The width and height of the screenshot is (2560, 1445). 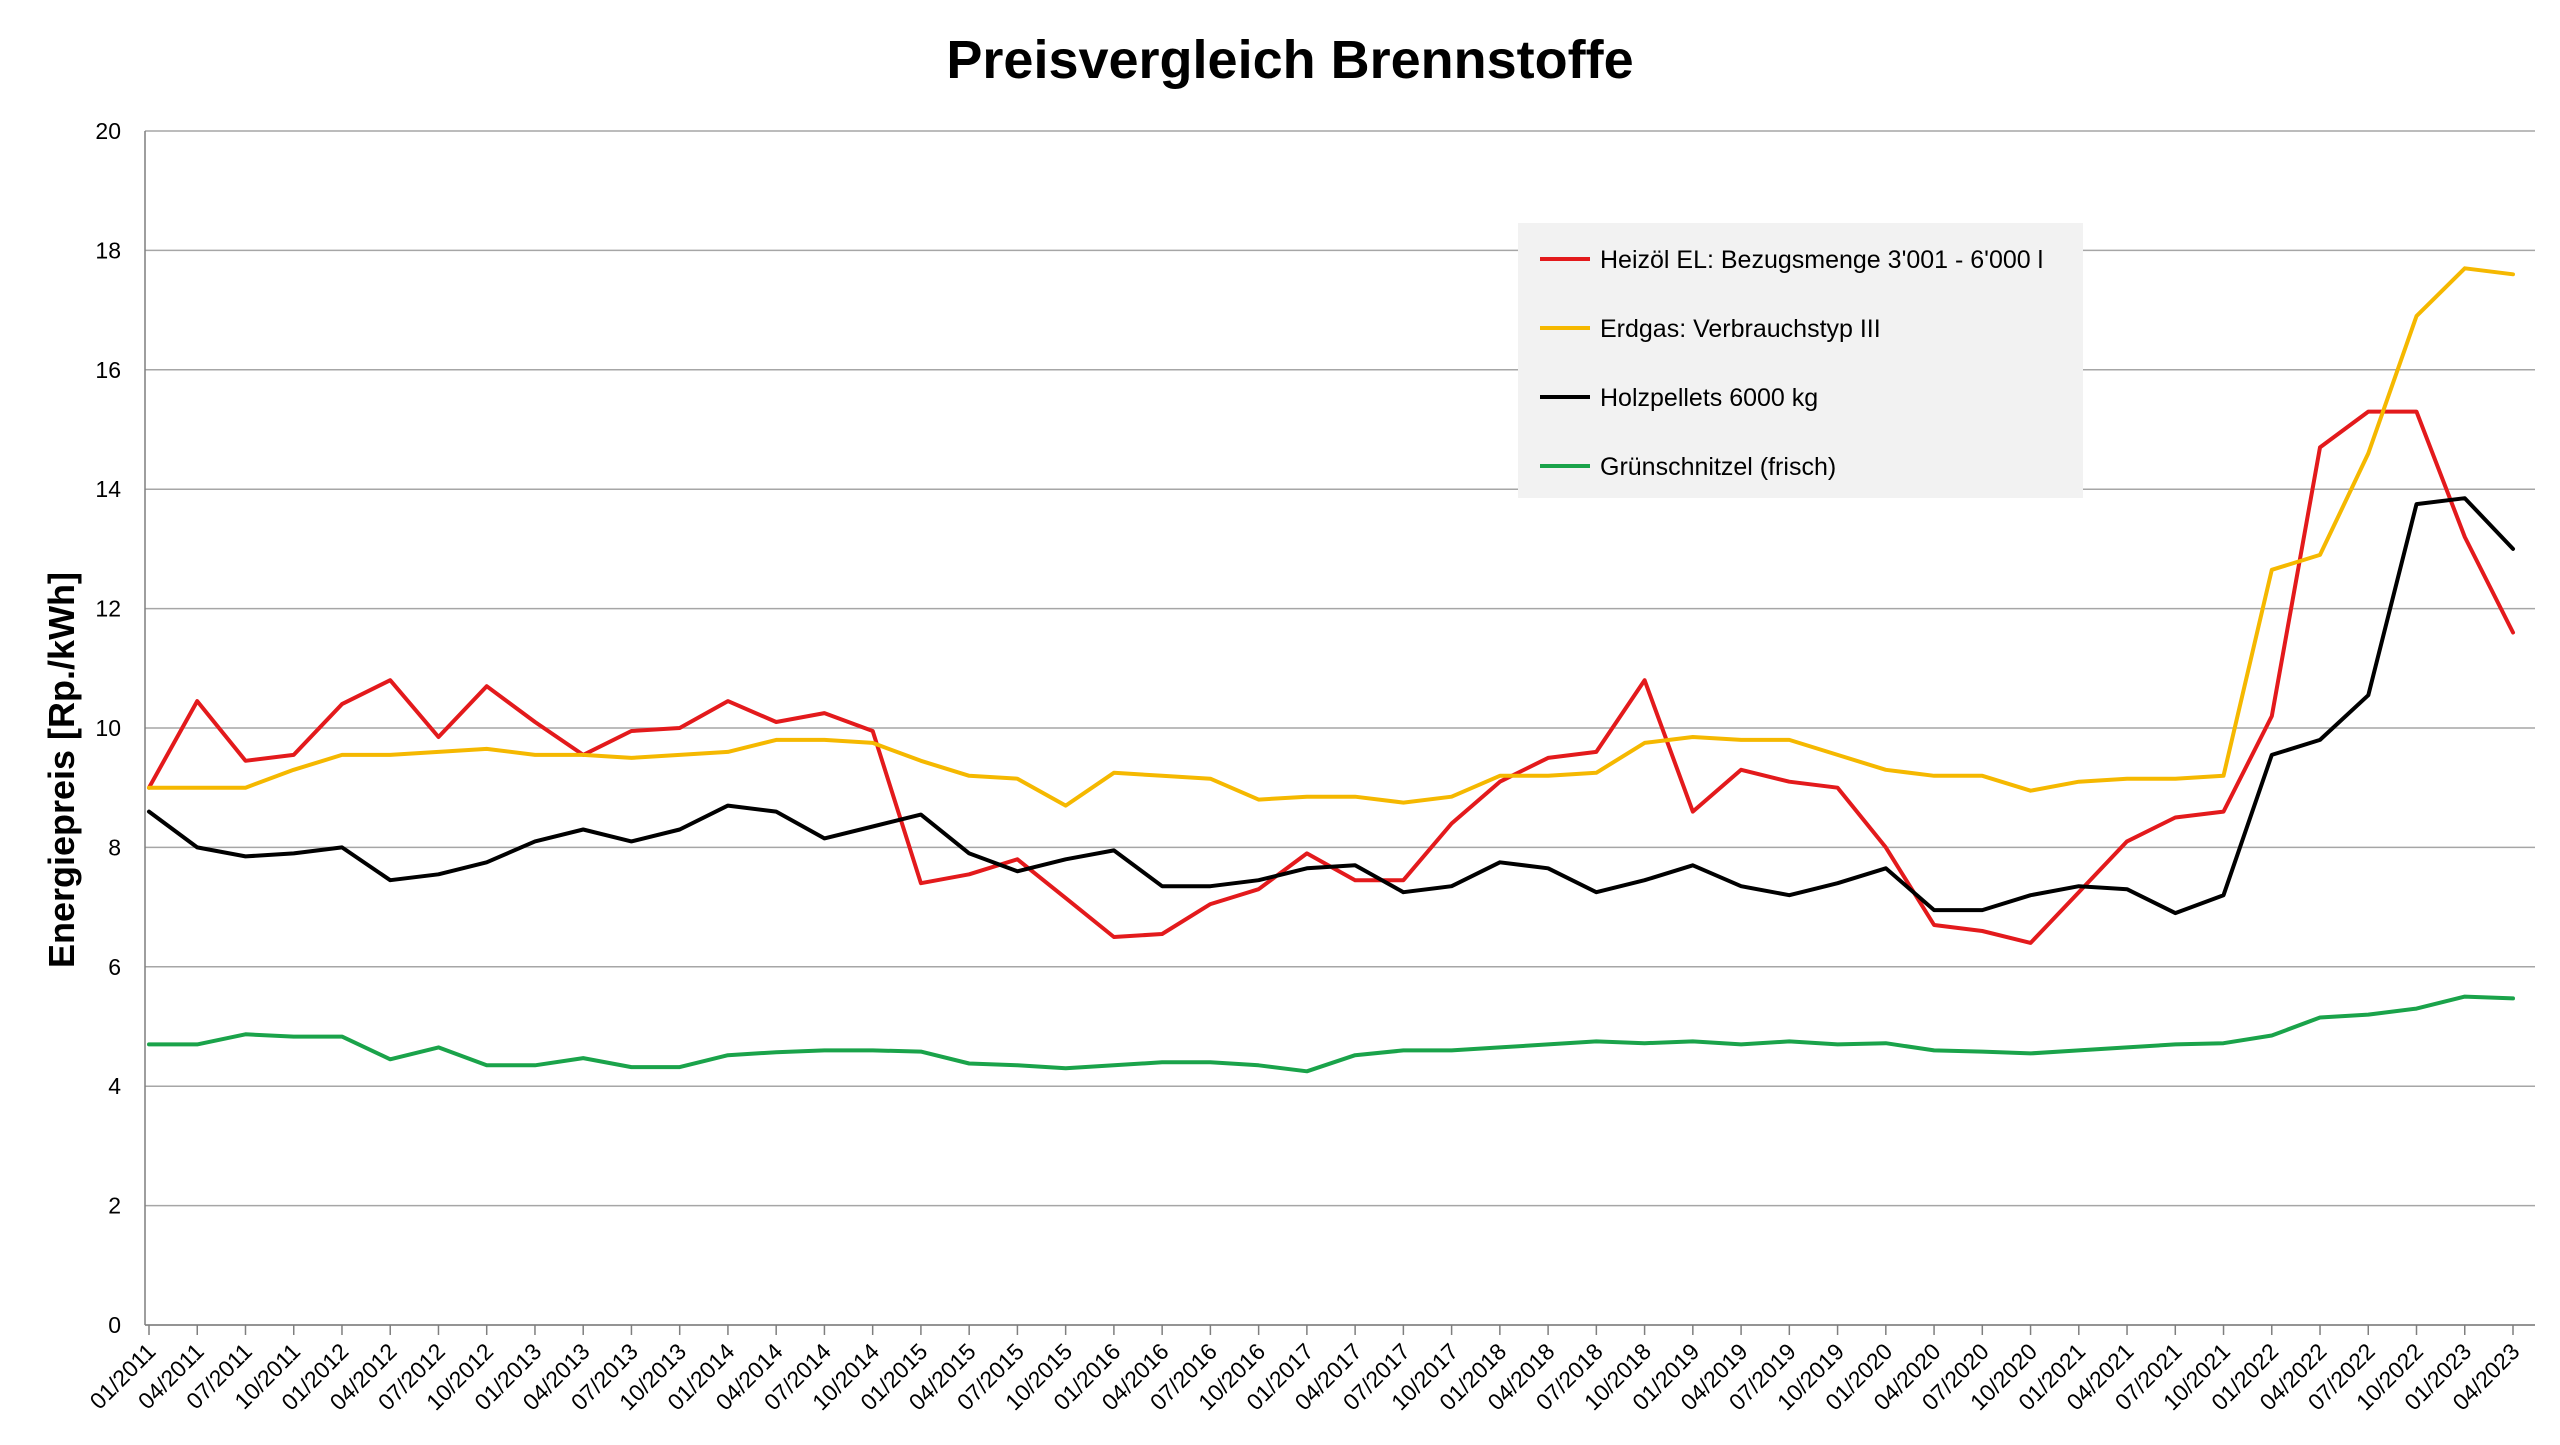 I want to click on legend-label: Heizöl EL: Bezugsmenge 3'001 - 6'000 l, so click(x=1821, y=260).